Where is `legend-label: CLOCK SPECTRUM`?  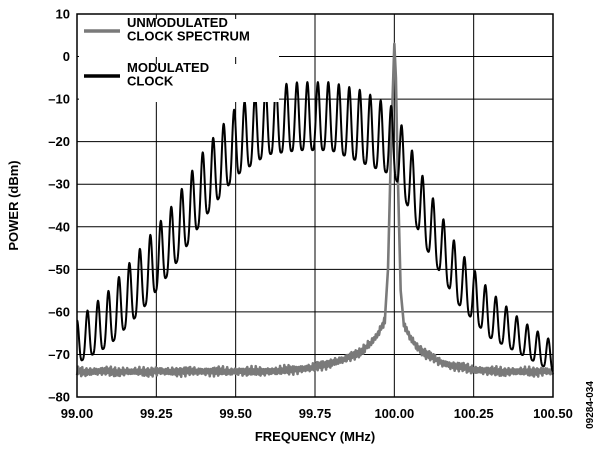
legend-label: CLOCK SPECTRUM is located at coordinates (188, 36).